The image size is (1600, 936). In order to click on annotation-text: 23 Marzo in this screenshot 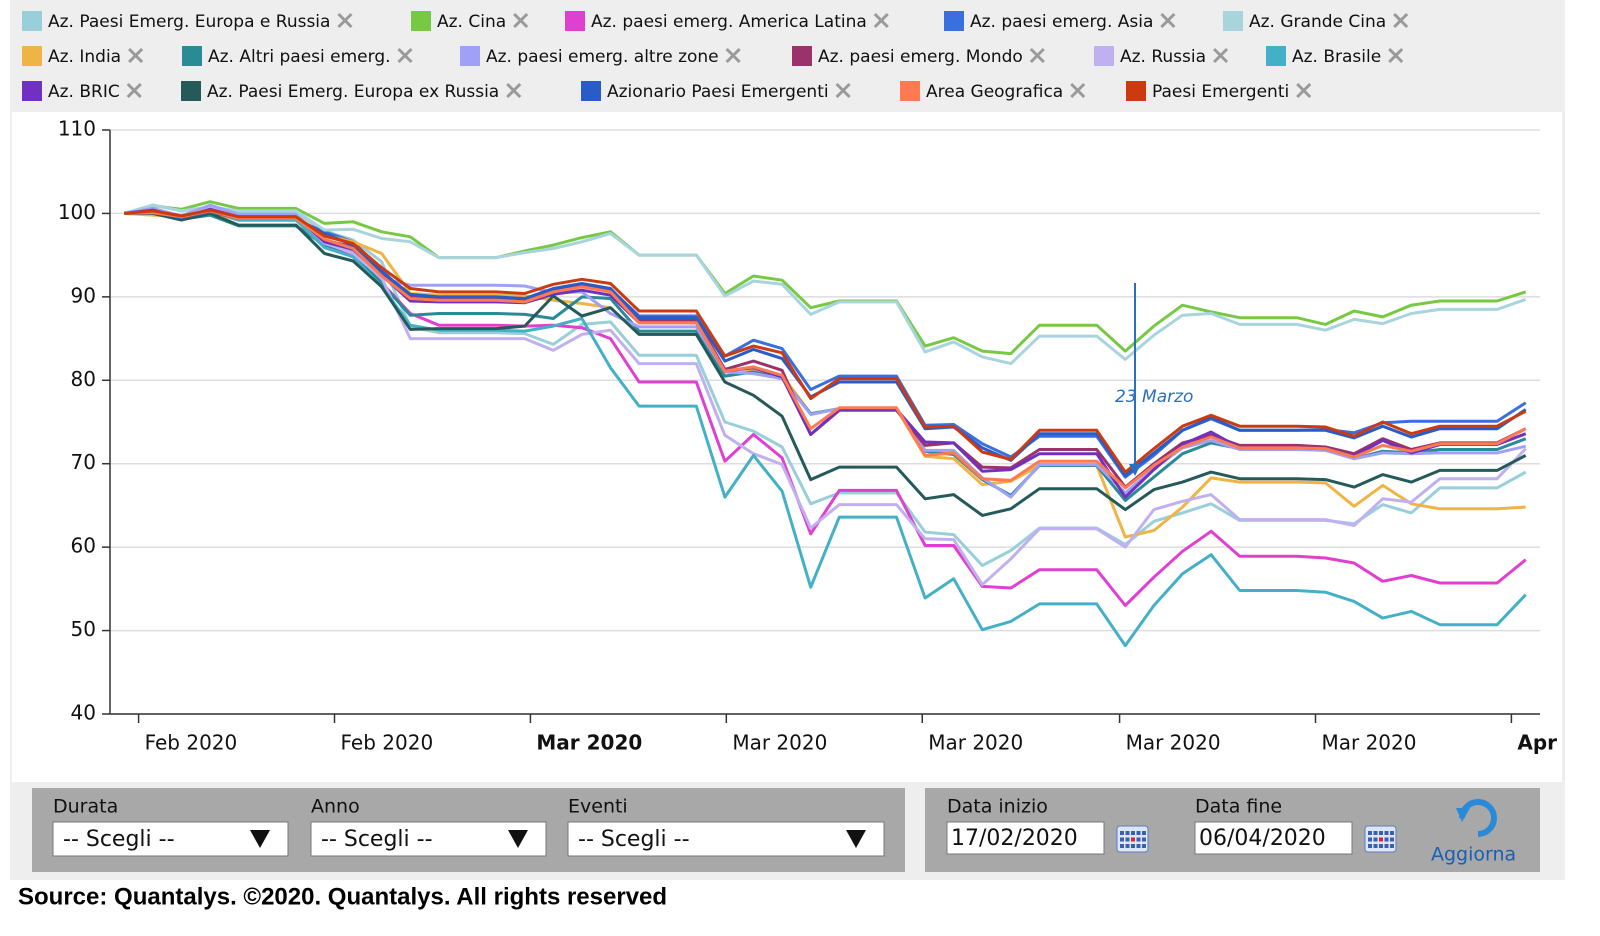, I will do `click(1154, 397)`.